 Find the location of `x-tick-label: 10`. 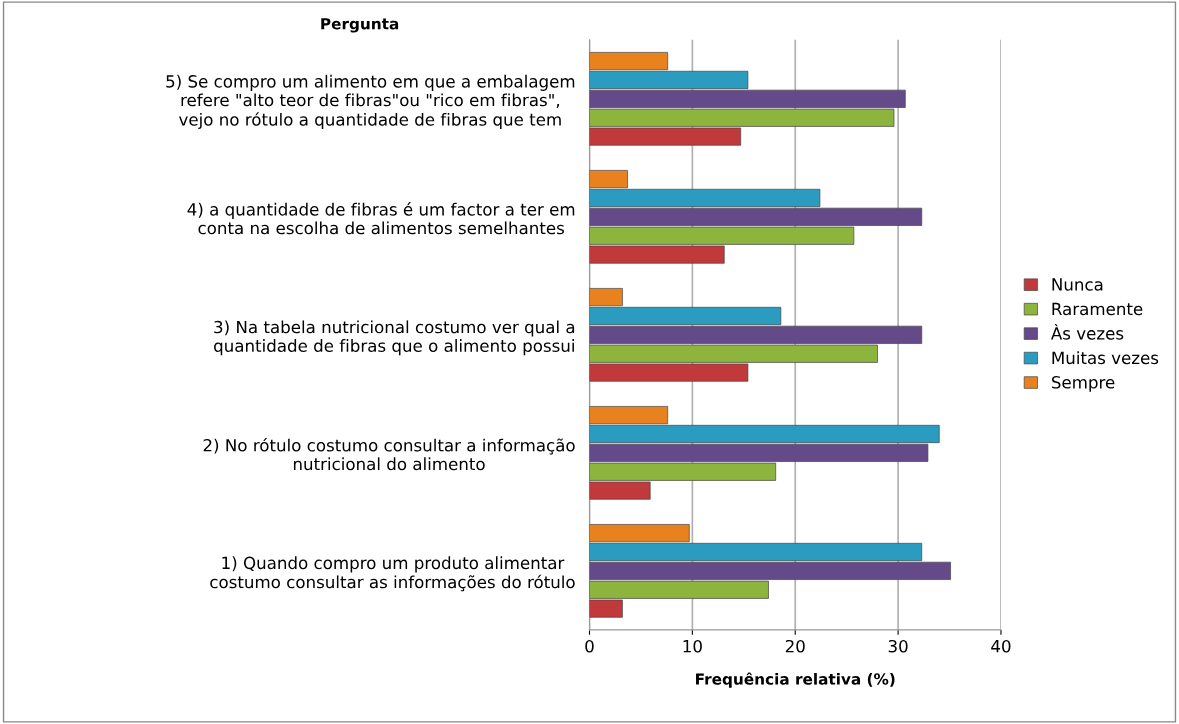

x-tick-label: 10 is located at coordinates (692, 646).